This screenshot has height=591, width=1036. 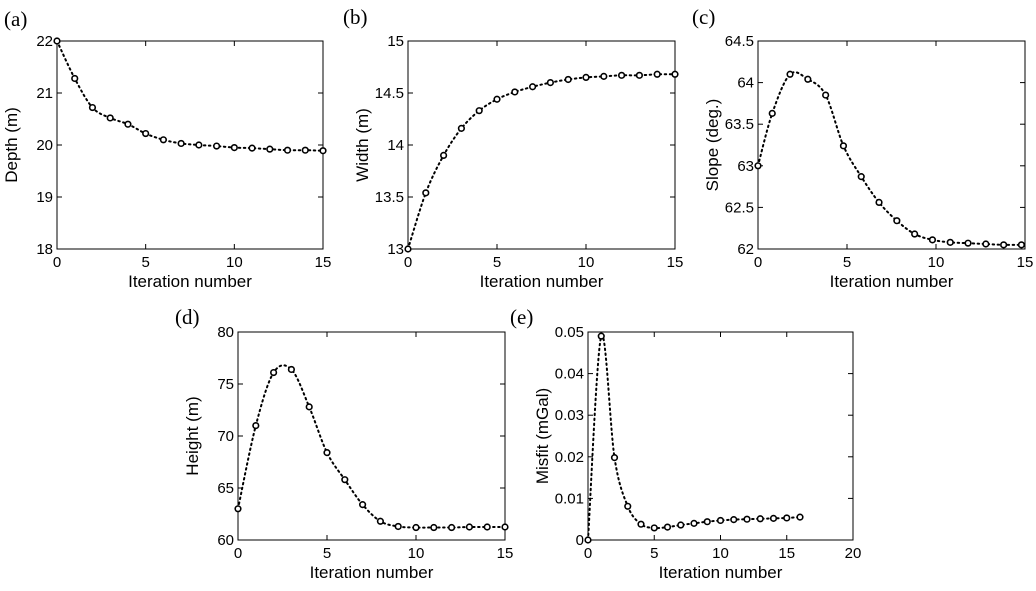 What do you see at coordinates (739, 41) in the screenshot?
I see `y-tick-label: 64.5` at bounding box center [739, 41].